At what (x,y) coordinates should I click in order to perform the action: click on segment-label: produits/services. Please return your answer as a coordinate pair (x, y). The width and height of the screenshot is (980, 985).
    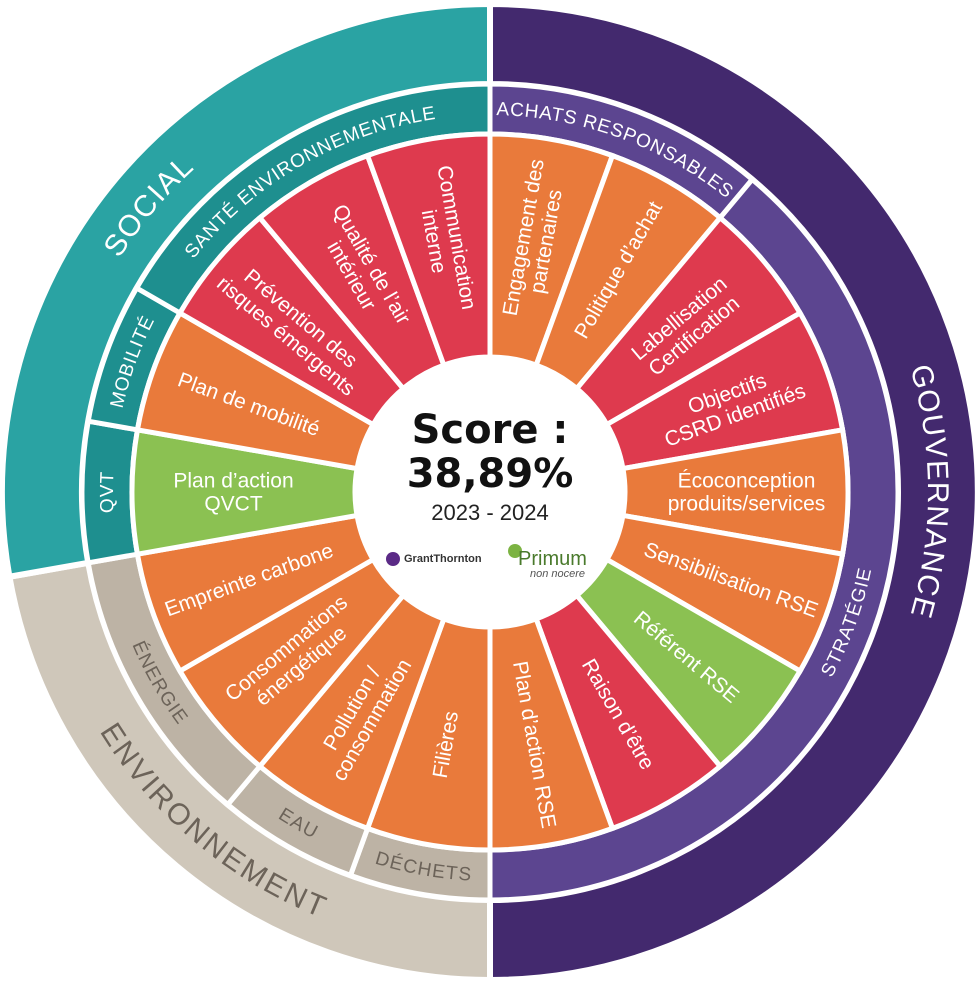
    Looking at the image, I should click on (747, 504).